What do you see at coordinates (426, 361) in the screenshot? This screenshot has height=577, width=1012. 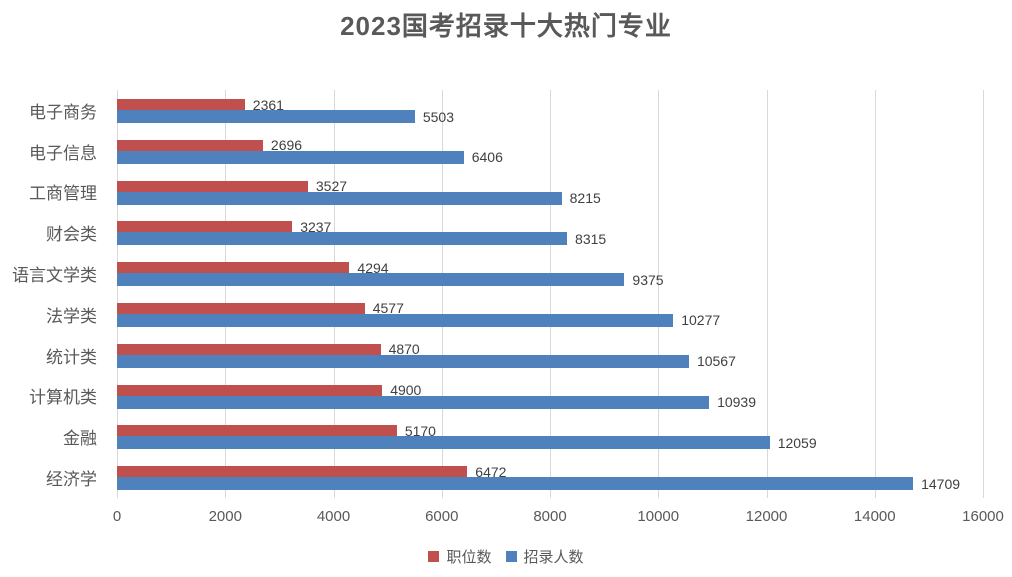 I see `bar-招录人数: 10567` at bounding box center [426, 361].